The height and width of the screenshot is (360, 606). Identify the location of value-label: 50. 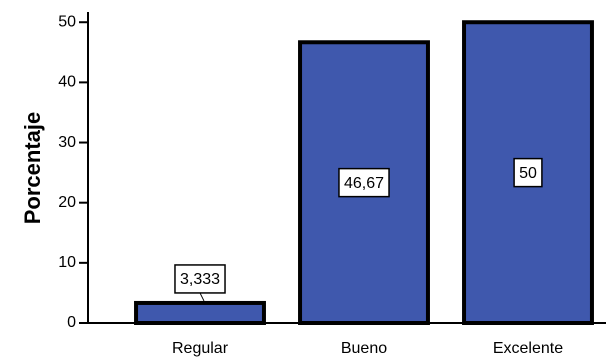
(528, 173).